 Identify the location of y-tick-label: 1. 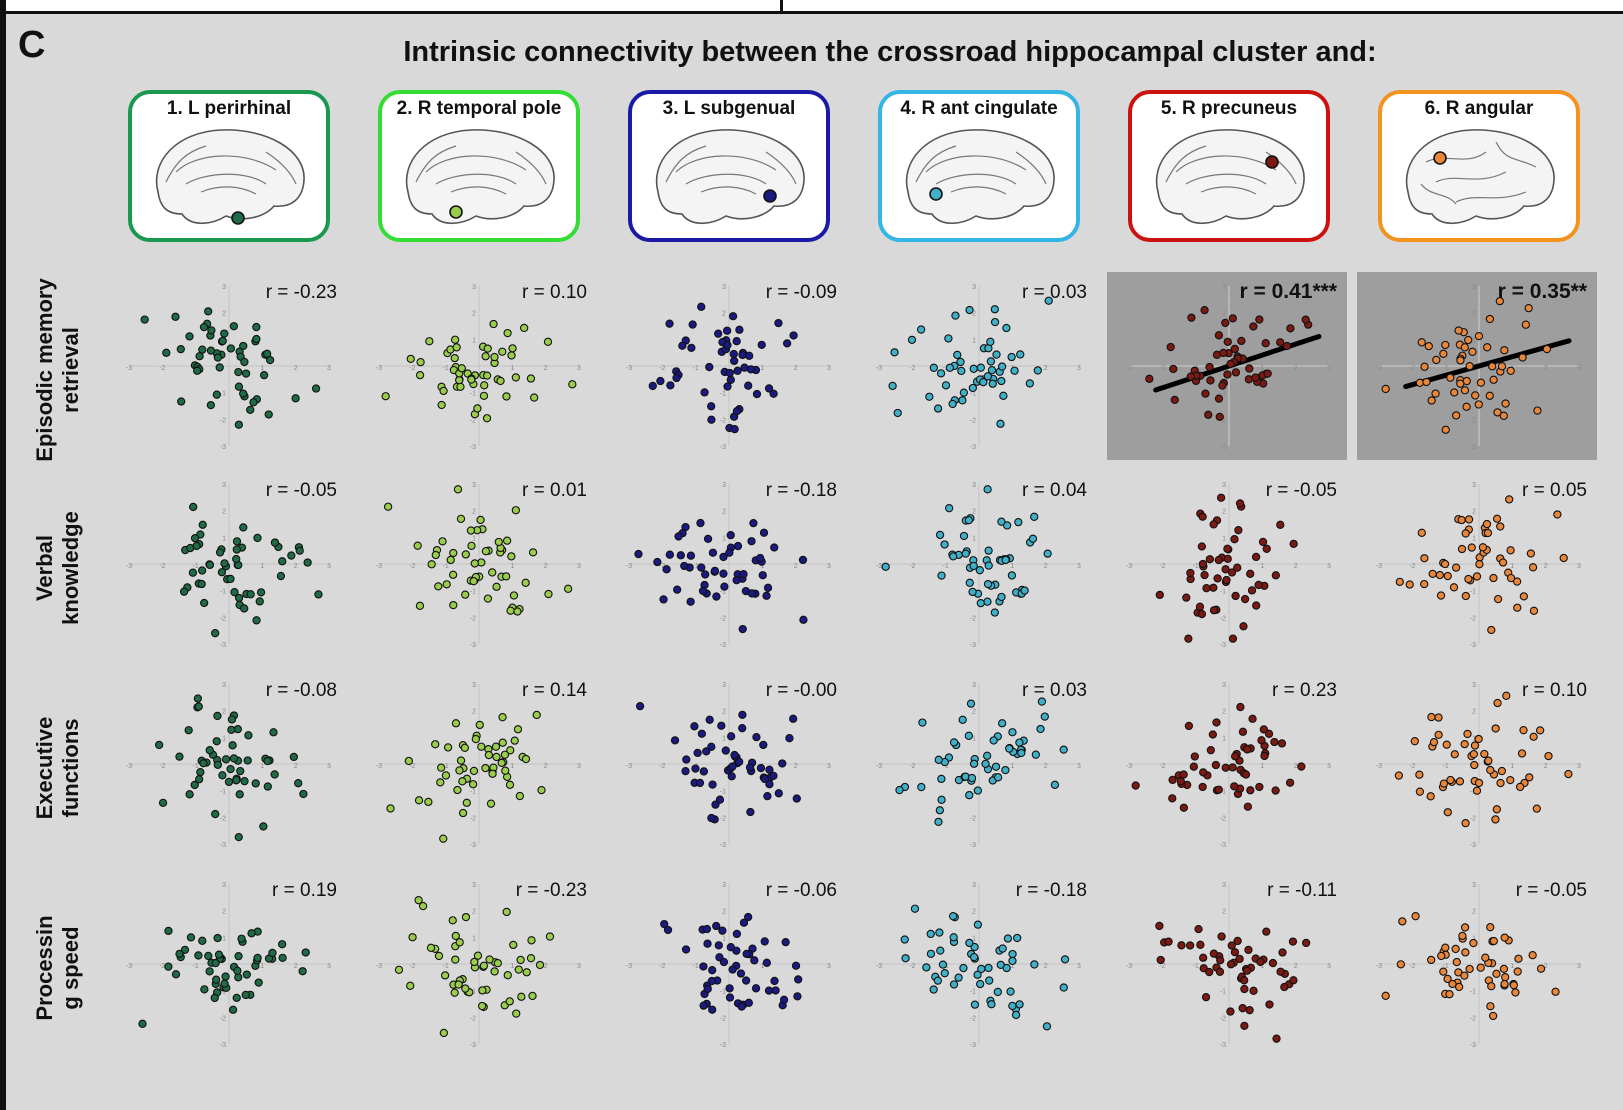
(1474, 538).